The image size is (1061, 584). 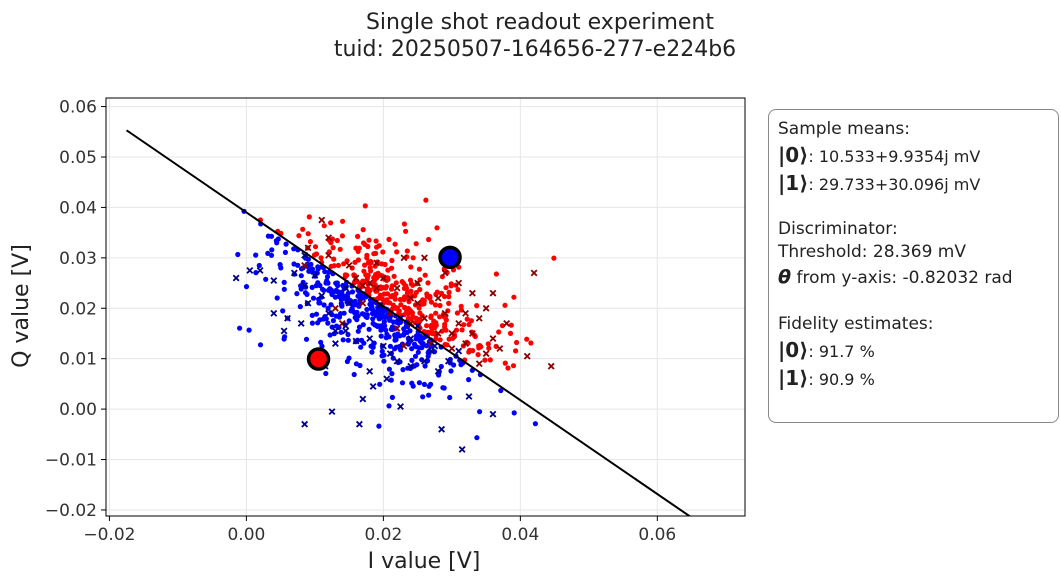 I want to click on y-tick-label: 0.01, so click(x=78, y=360).